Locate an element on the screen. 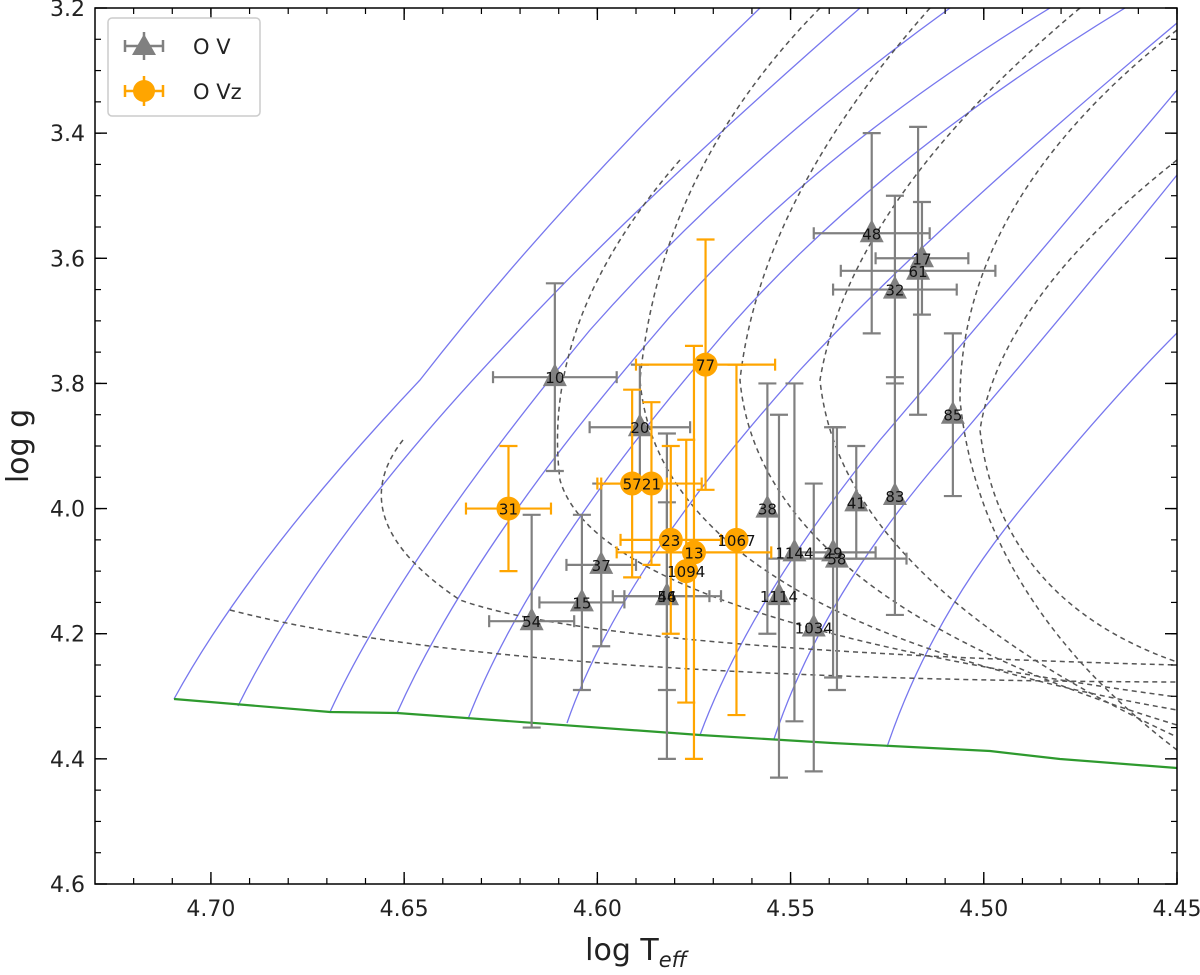 This screenshot has height=975, width=1200. point-label-20: 20 is located at coordinates (639, 428).